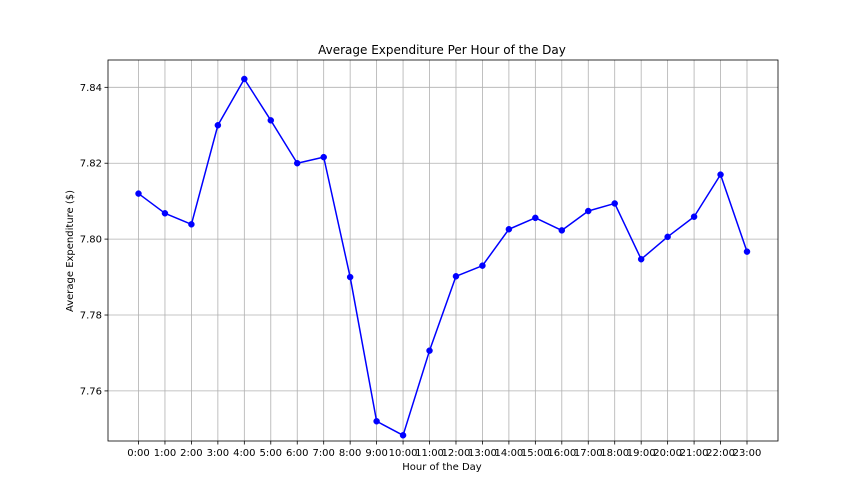  What do you see at coordinates (482, 453) in the screenshot?
I see `x-tick-label: 13:00` at bounding box center [482, 453].